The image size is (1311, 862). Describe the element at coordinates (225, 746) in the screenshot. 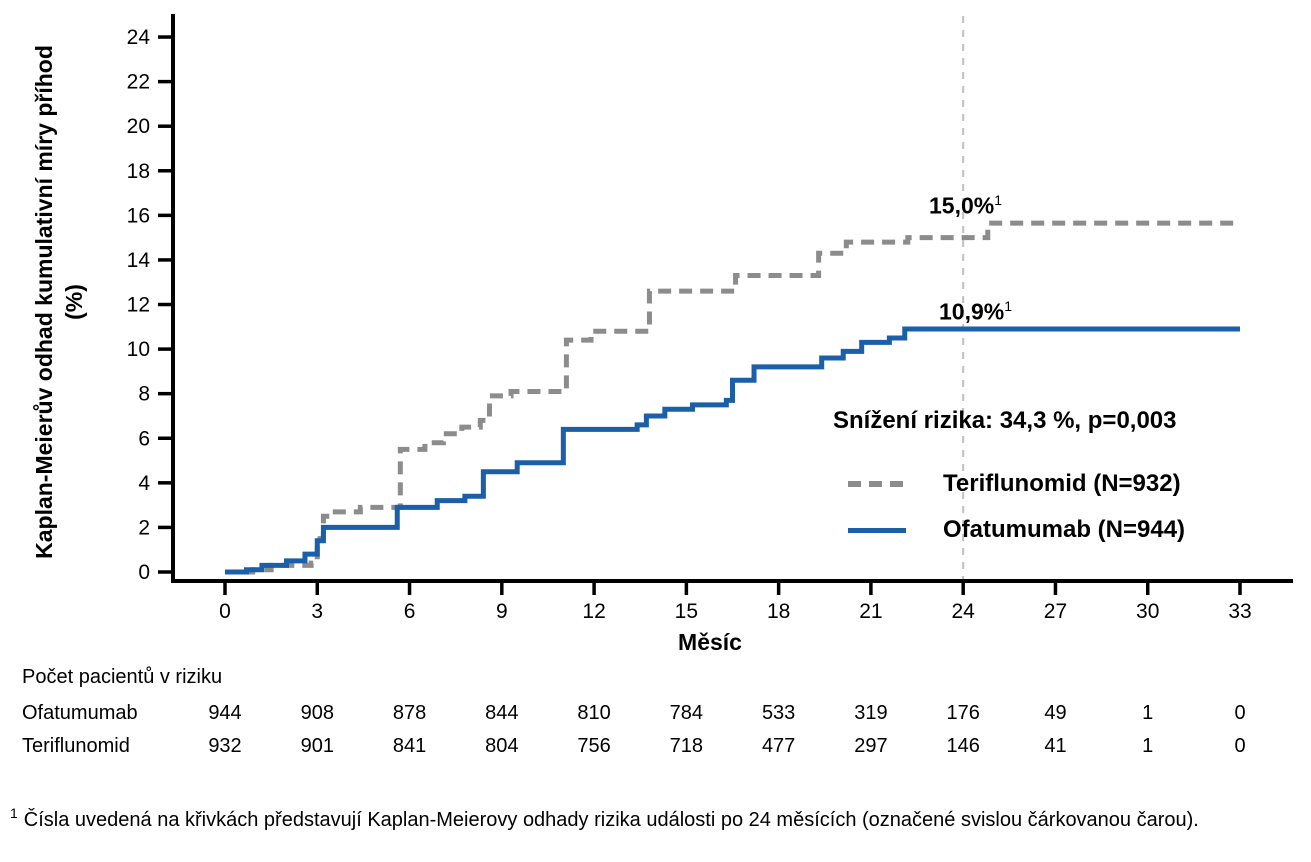

I see `risk-count-teriflunomid-month-0: 932` at that location.